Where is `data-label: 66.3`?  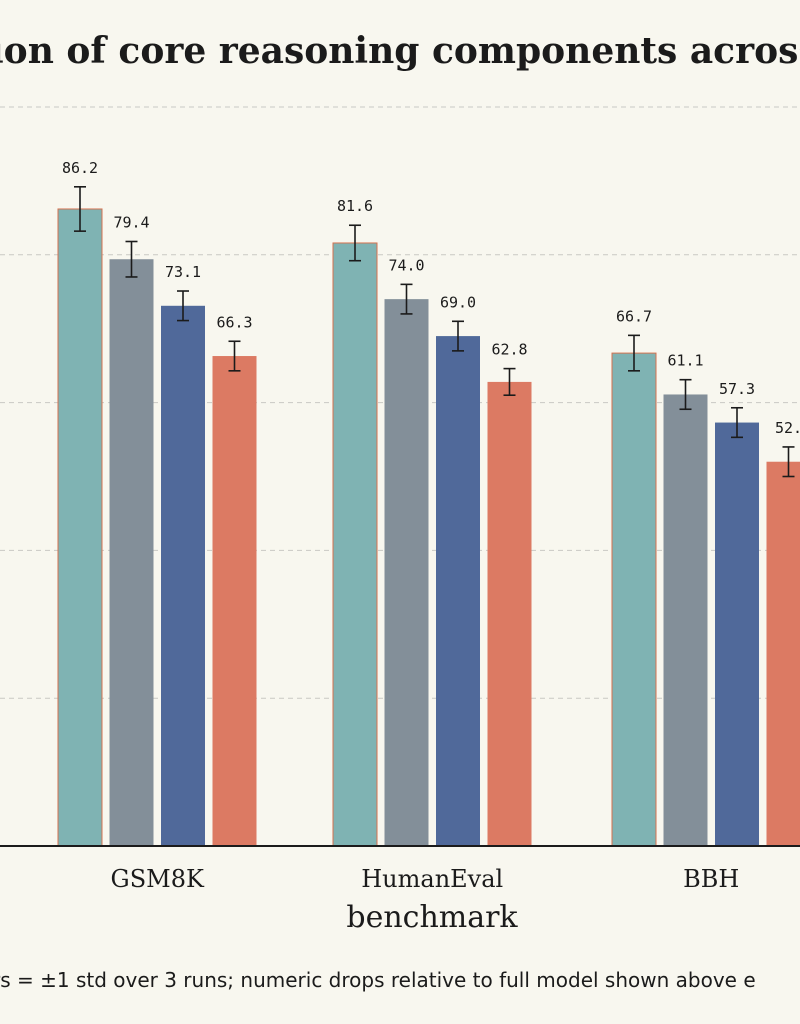
data-label: 66.3 is located at coordinates (234, 322).